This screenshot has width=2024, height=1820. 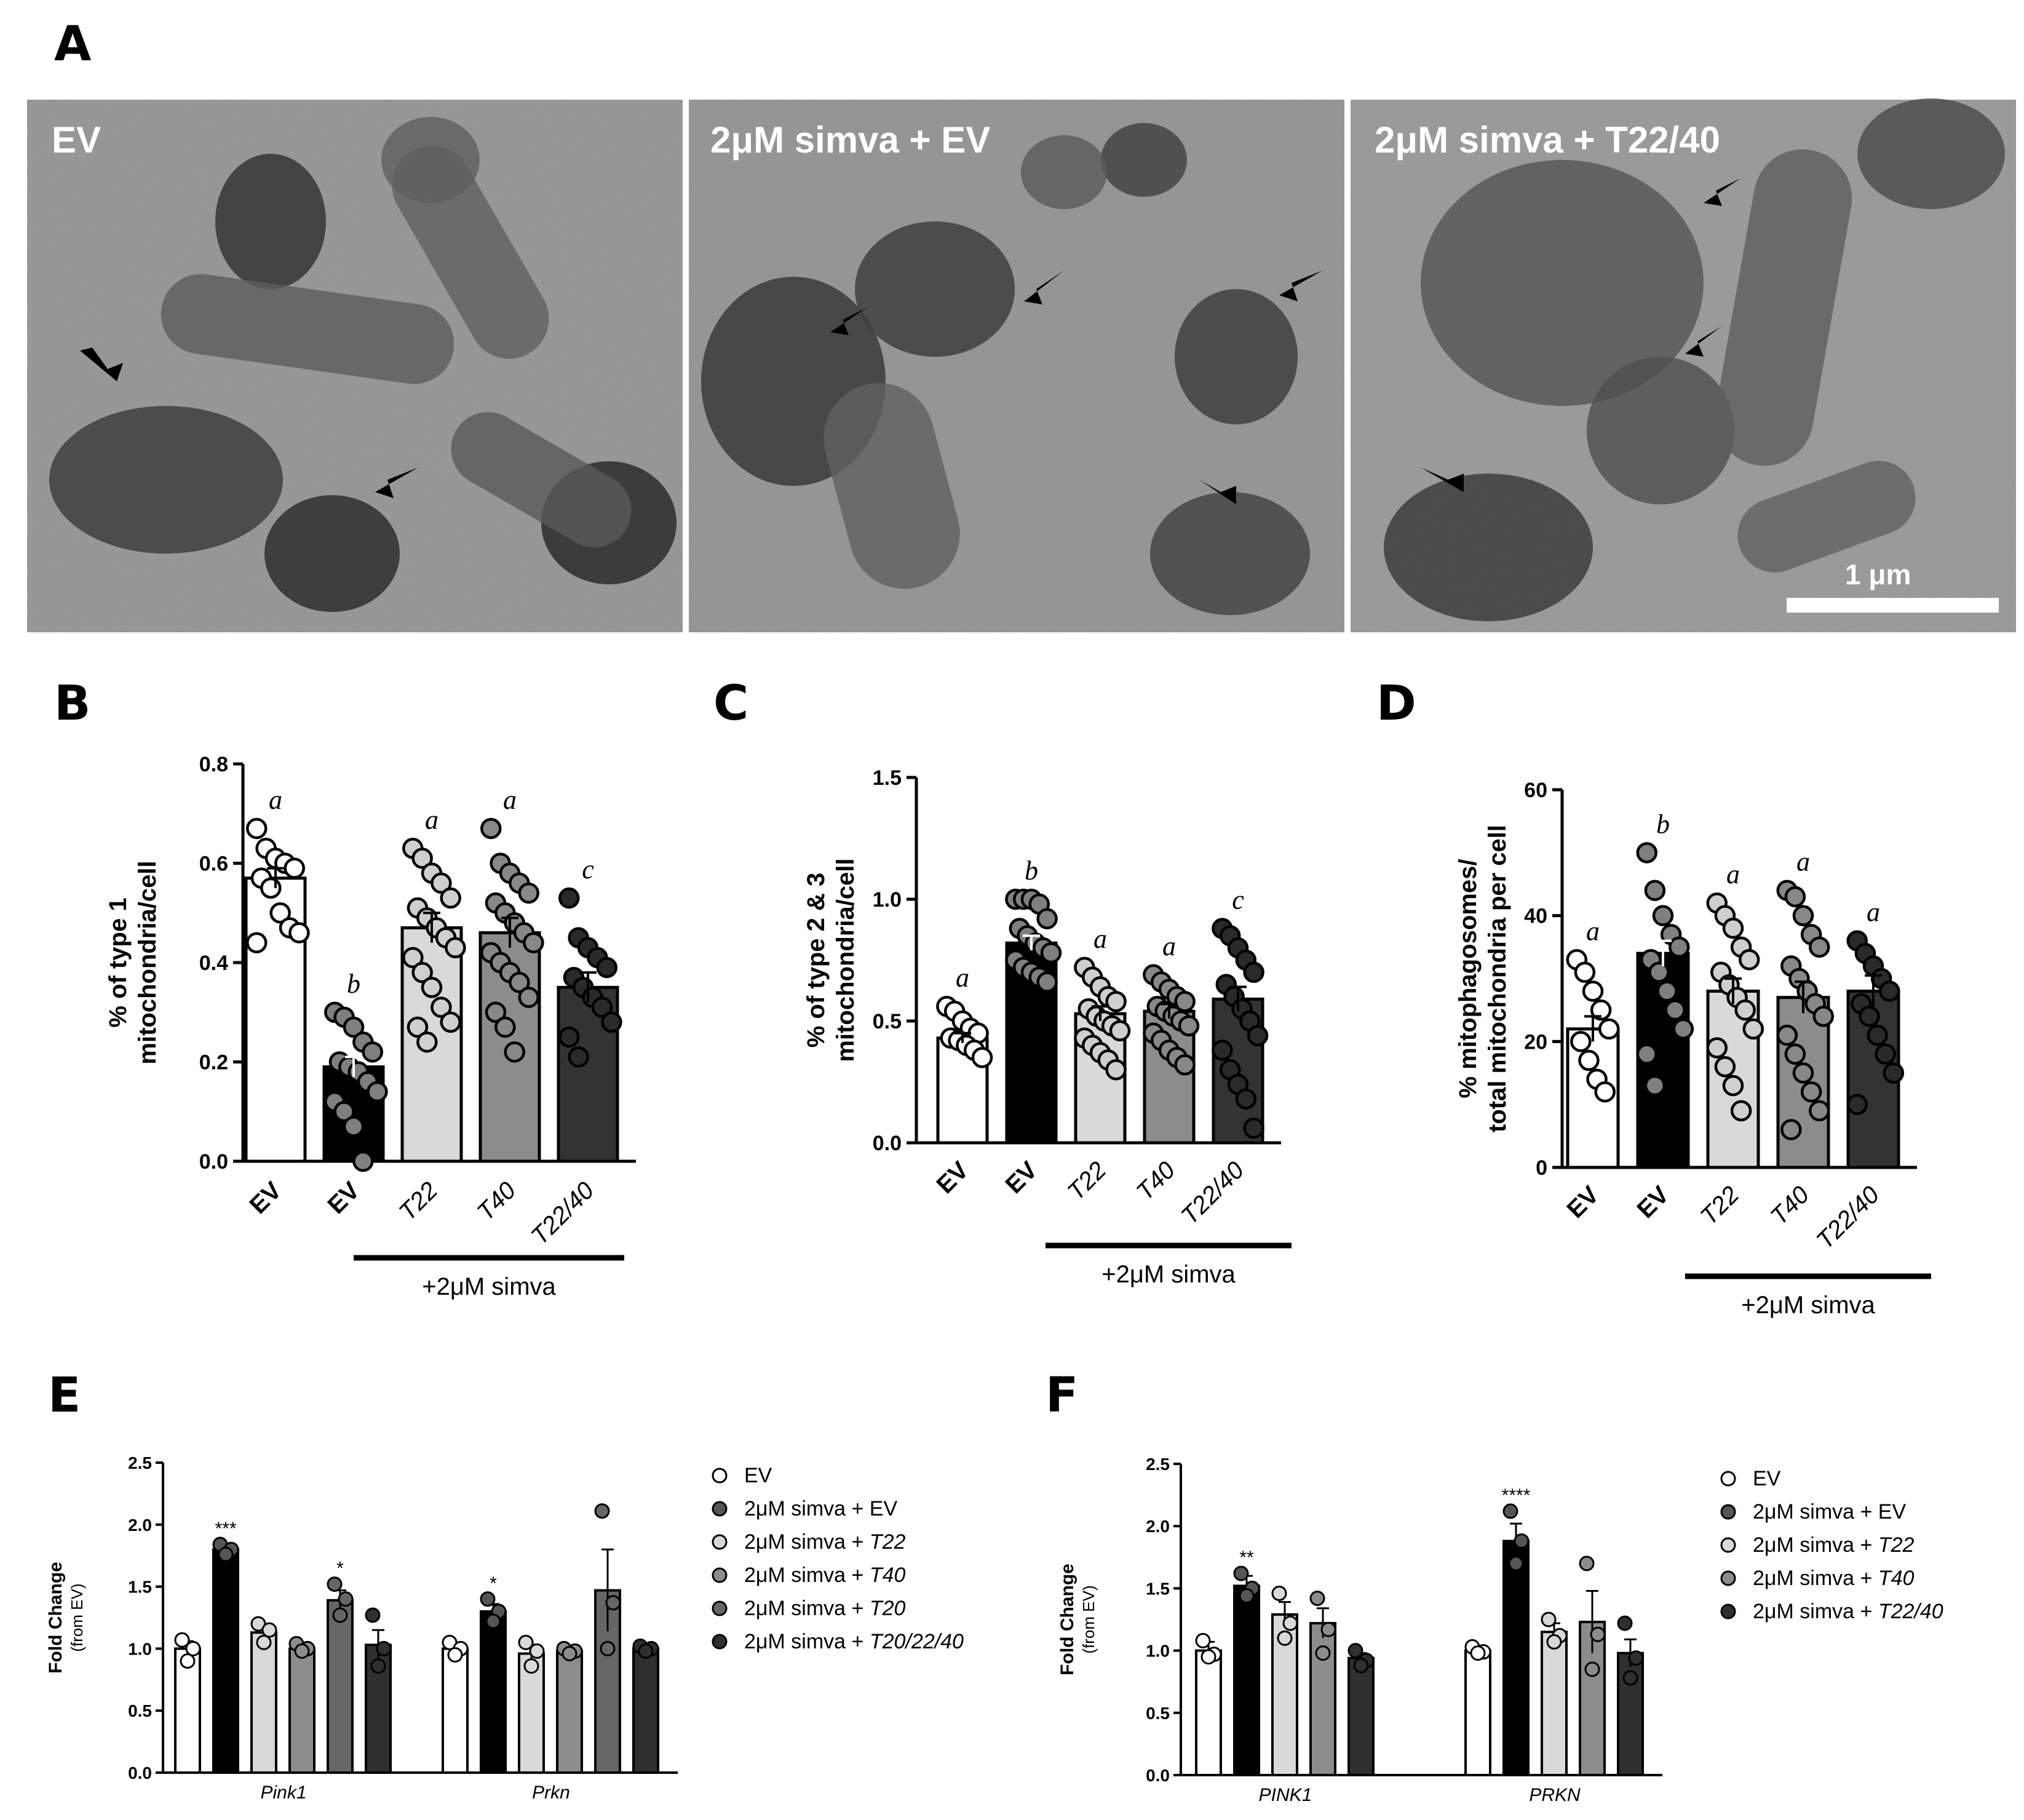 What do you see at coordinates (588, 869) in the screenshot?
I see `significance-letter: c` at bounding box center [588, 869].